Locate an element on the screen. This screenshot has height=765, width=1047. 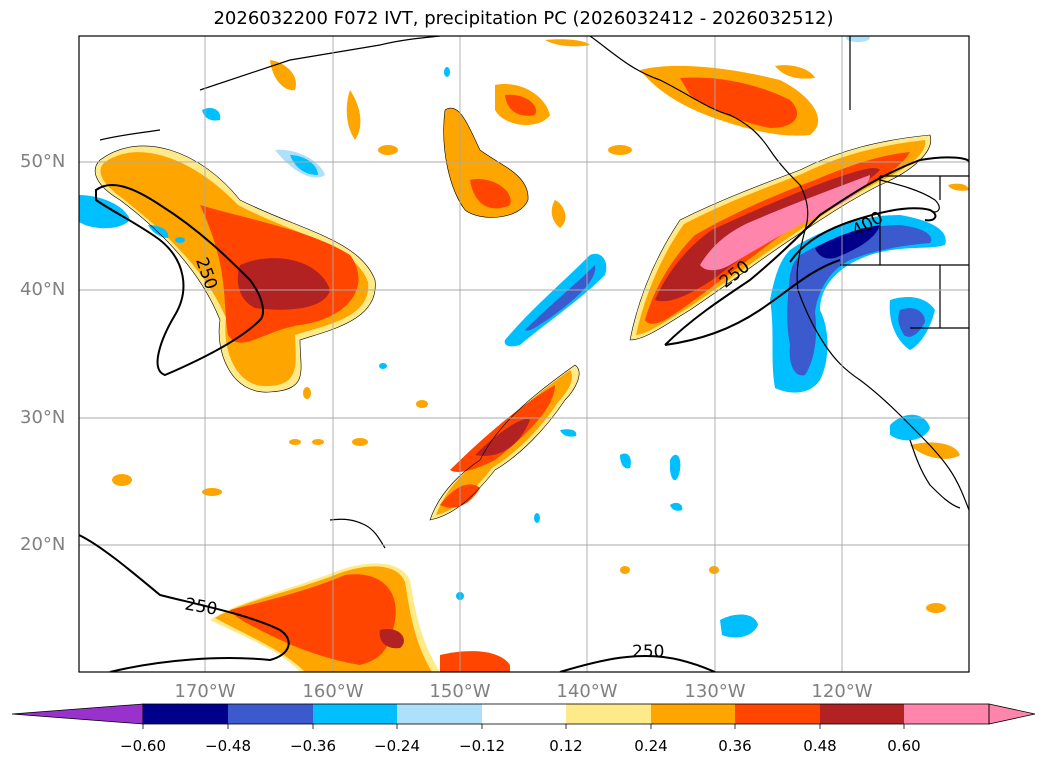
colorbar-tick-label: −0.36 is located at coordinates (313, 746).